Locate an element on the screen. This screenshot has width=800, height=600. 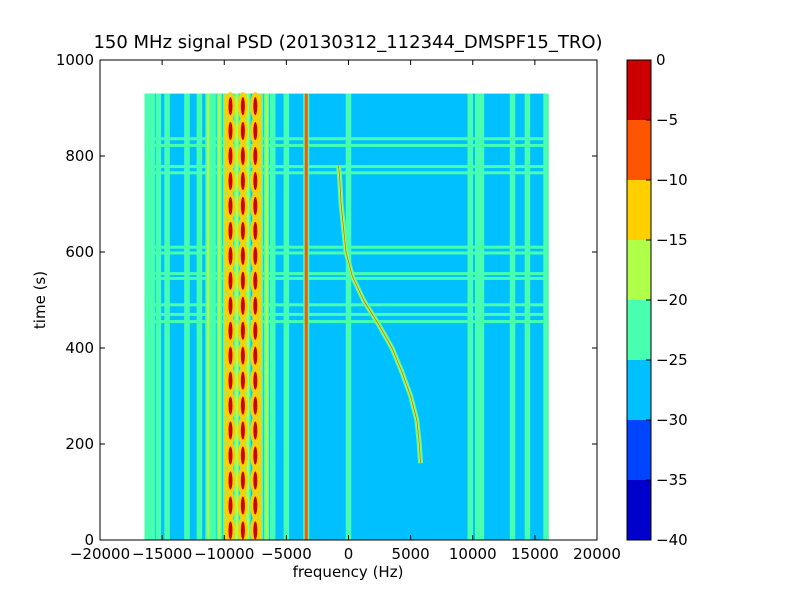
x-tick-label: −5000 is located at coordinates (286, 554).